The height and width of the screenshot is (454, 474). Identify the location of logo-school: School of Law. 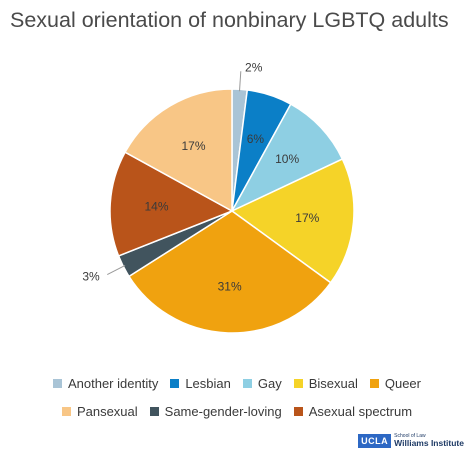
(410, 436).